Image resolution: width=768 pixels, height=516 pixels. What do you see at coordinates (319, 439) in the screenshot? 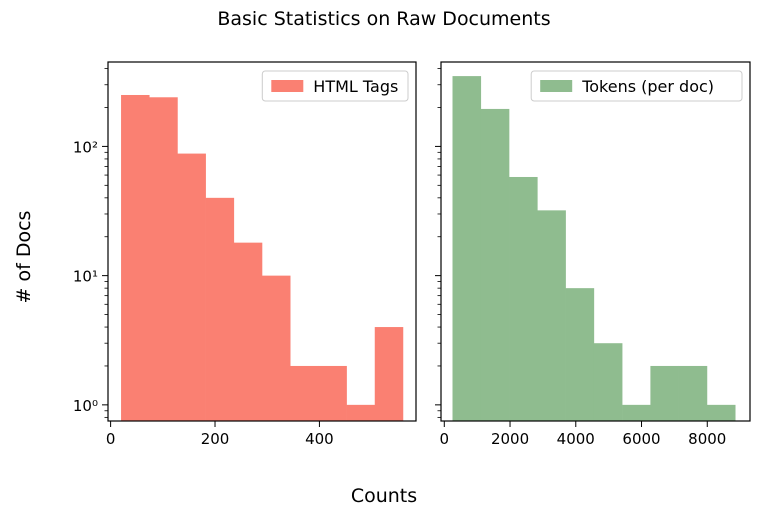
I see `x-tick-label: 400` at bounding box center [319, 439].